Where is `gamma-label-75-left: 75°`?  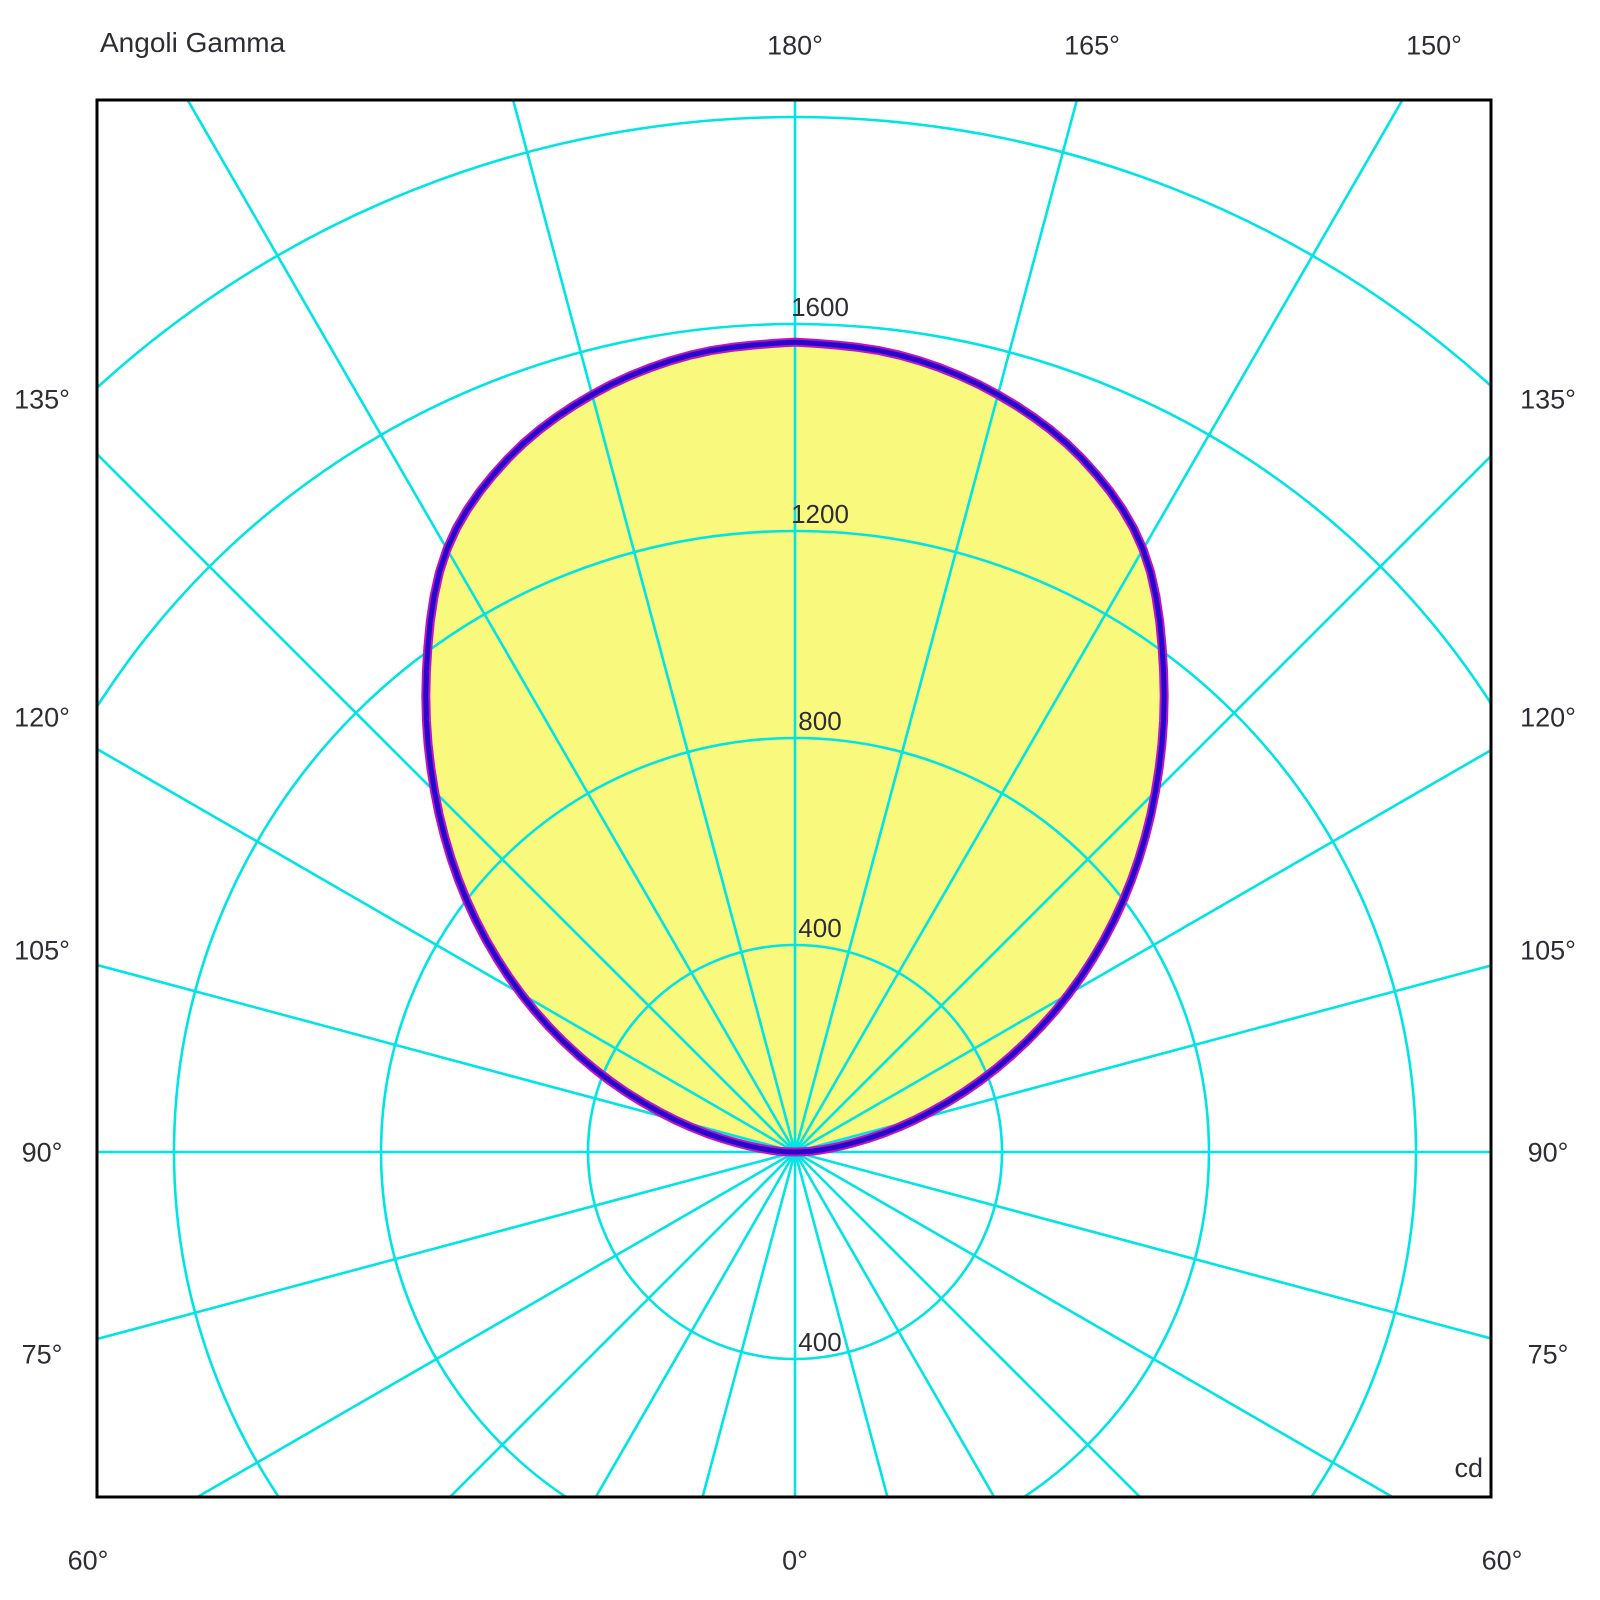 gamma-label-75-left: 75° is located at coordinates (42, 1354).